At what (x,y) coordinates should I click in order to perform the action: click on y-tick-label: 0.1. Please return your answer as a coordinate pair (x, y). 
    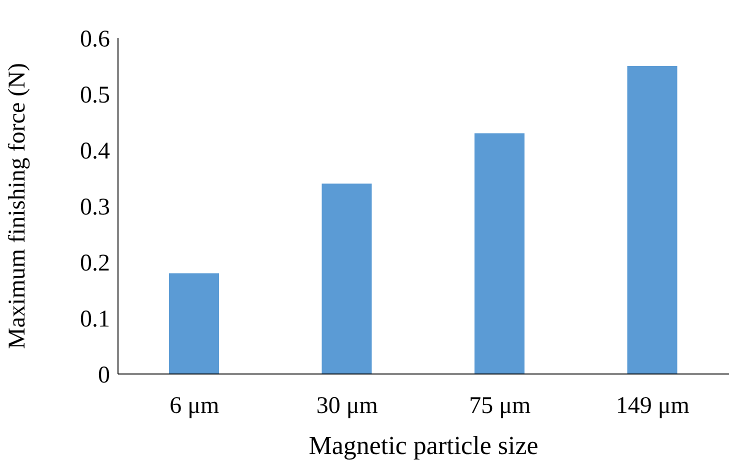
    Looking at the image, I should click on (95, 319).